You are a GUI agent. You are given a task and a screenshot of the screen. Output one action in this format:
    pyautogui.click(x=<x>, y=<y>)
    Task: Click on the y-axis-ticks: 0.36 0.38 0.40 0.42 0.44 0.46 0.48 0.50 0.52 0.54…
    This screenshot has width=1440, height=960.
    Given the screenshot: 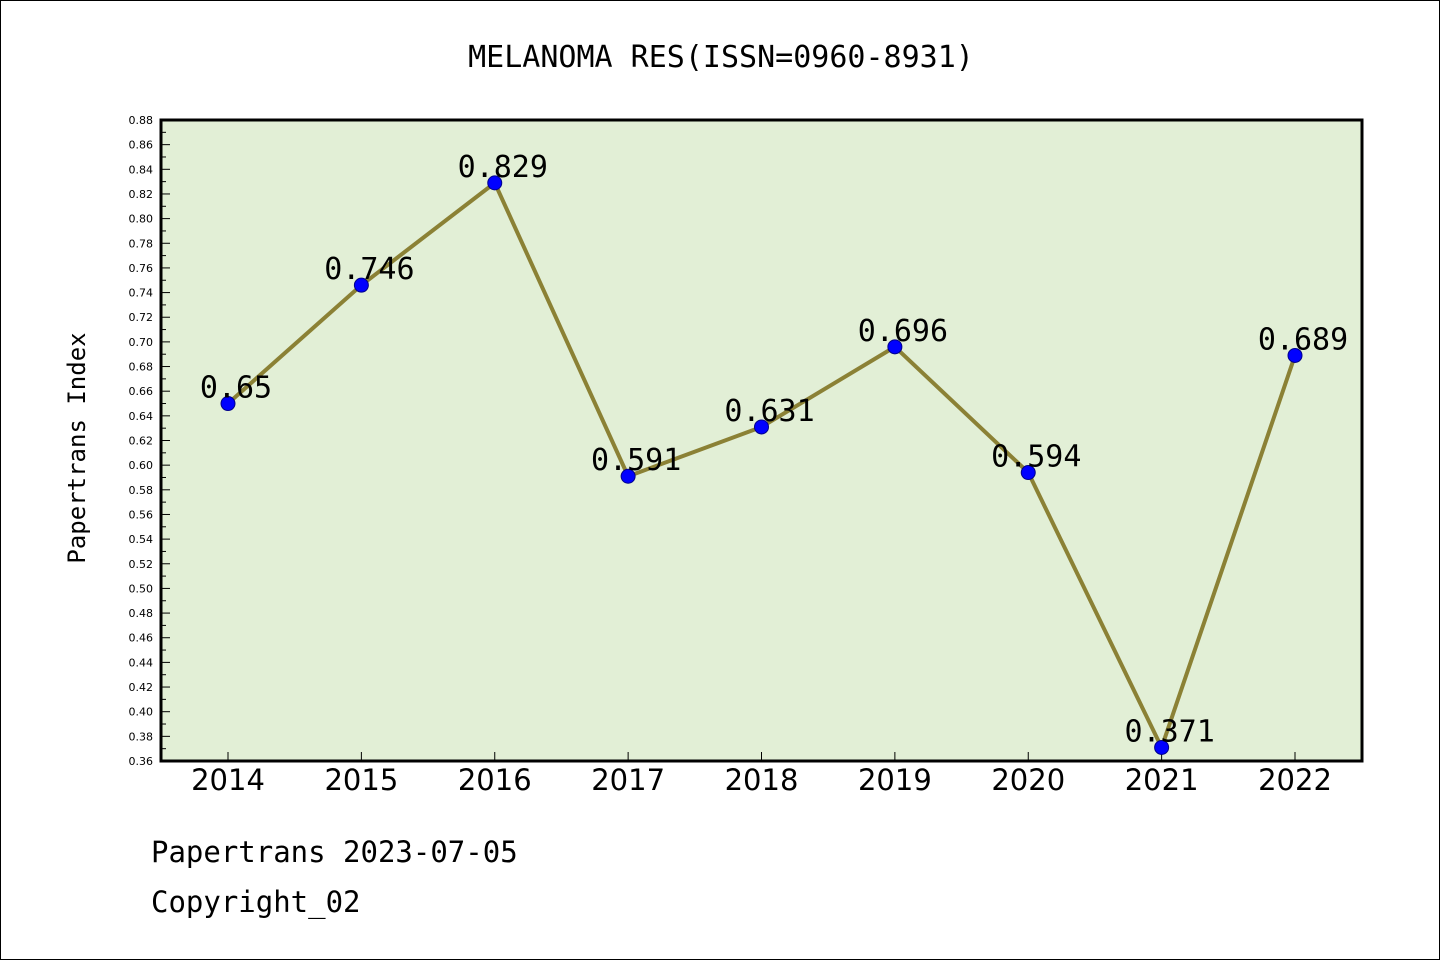 What is the action you would take?
    pyautogui.click(x=149, y=441)
    